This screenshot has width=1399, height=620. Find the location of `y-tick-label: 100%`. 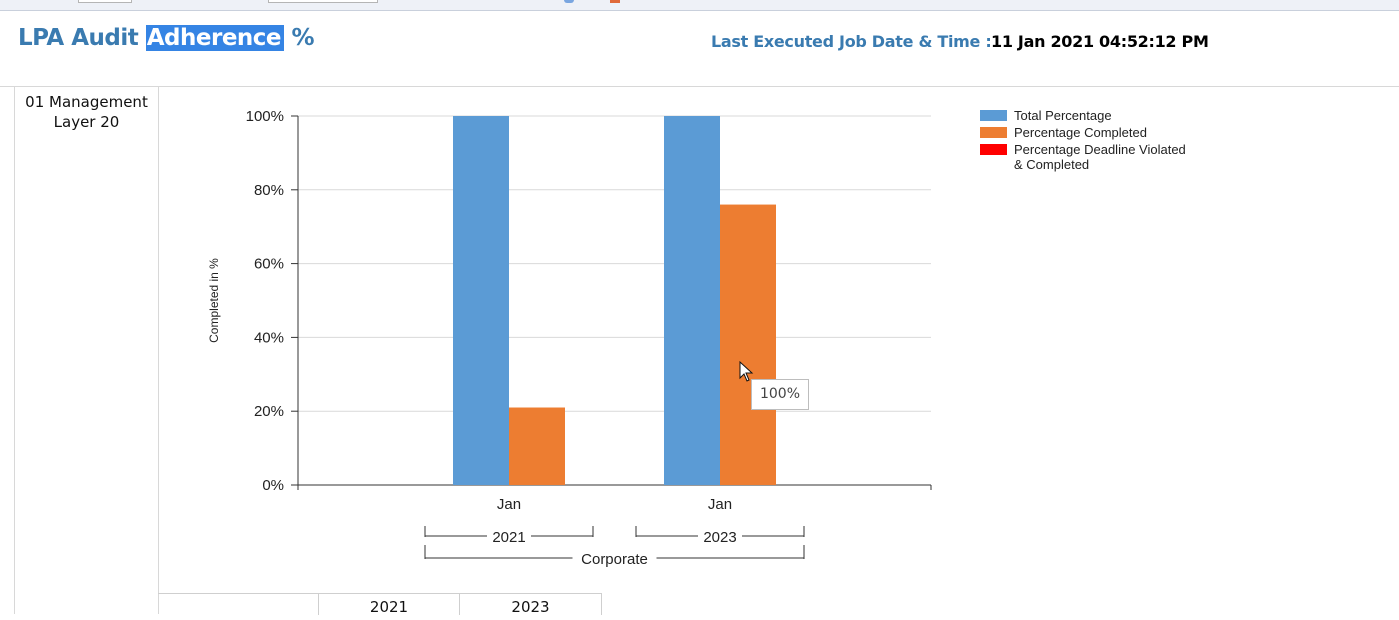

y-tick-label: 100% is located at coordinates (265, 116).